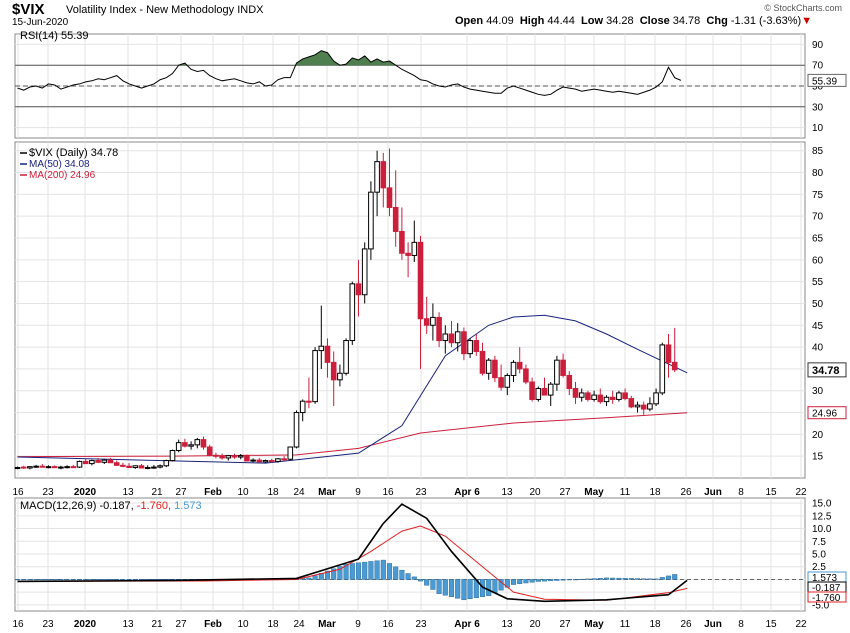 Image resolution: width=850 pixels, height=633 pixels. What do you see at coordinates (625, 624) in the screenshot?
I see `x-tick-label: 11` at bounding box center [625, 624].